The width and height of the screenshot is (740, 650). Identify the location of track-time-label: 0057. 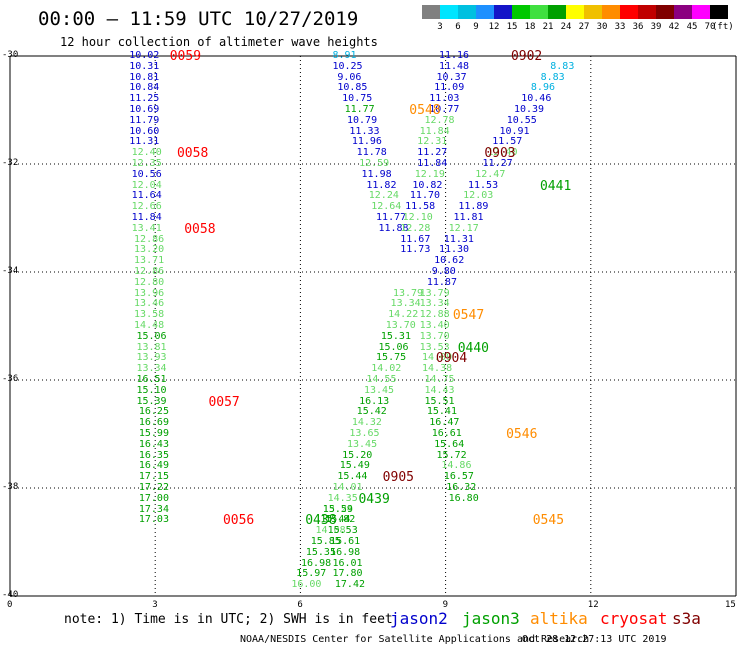
(224, 402).